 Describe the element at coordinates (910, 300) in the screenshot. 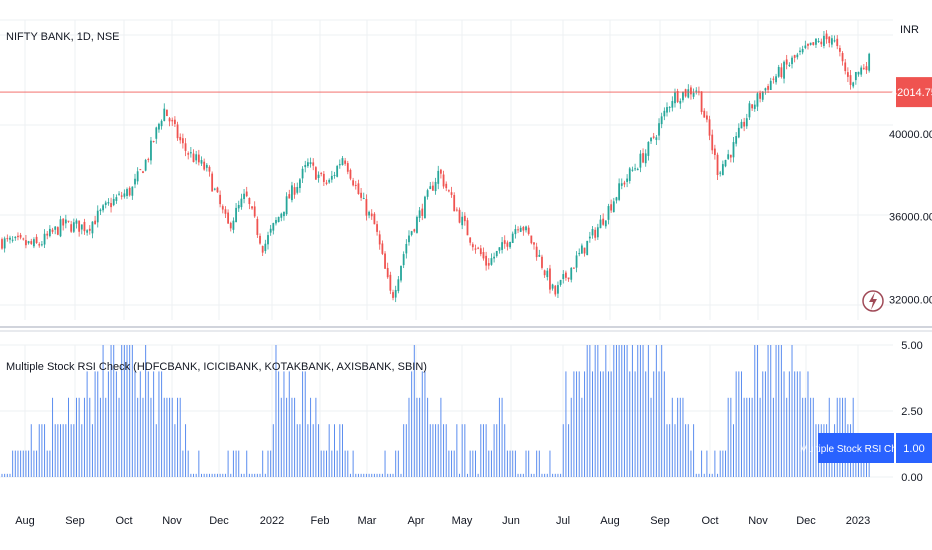

I see `price-tick-label: 32000.00` at that location.